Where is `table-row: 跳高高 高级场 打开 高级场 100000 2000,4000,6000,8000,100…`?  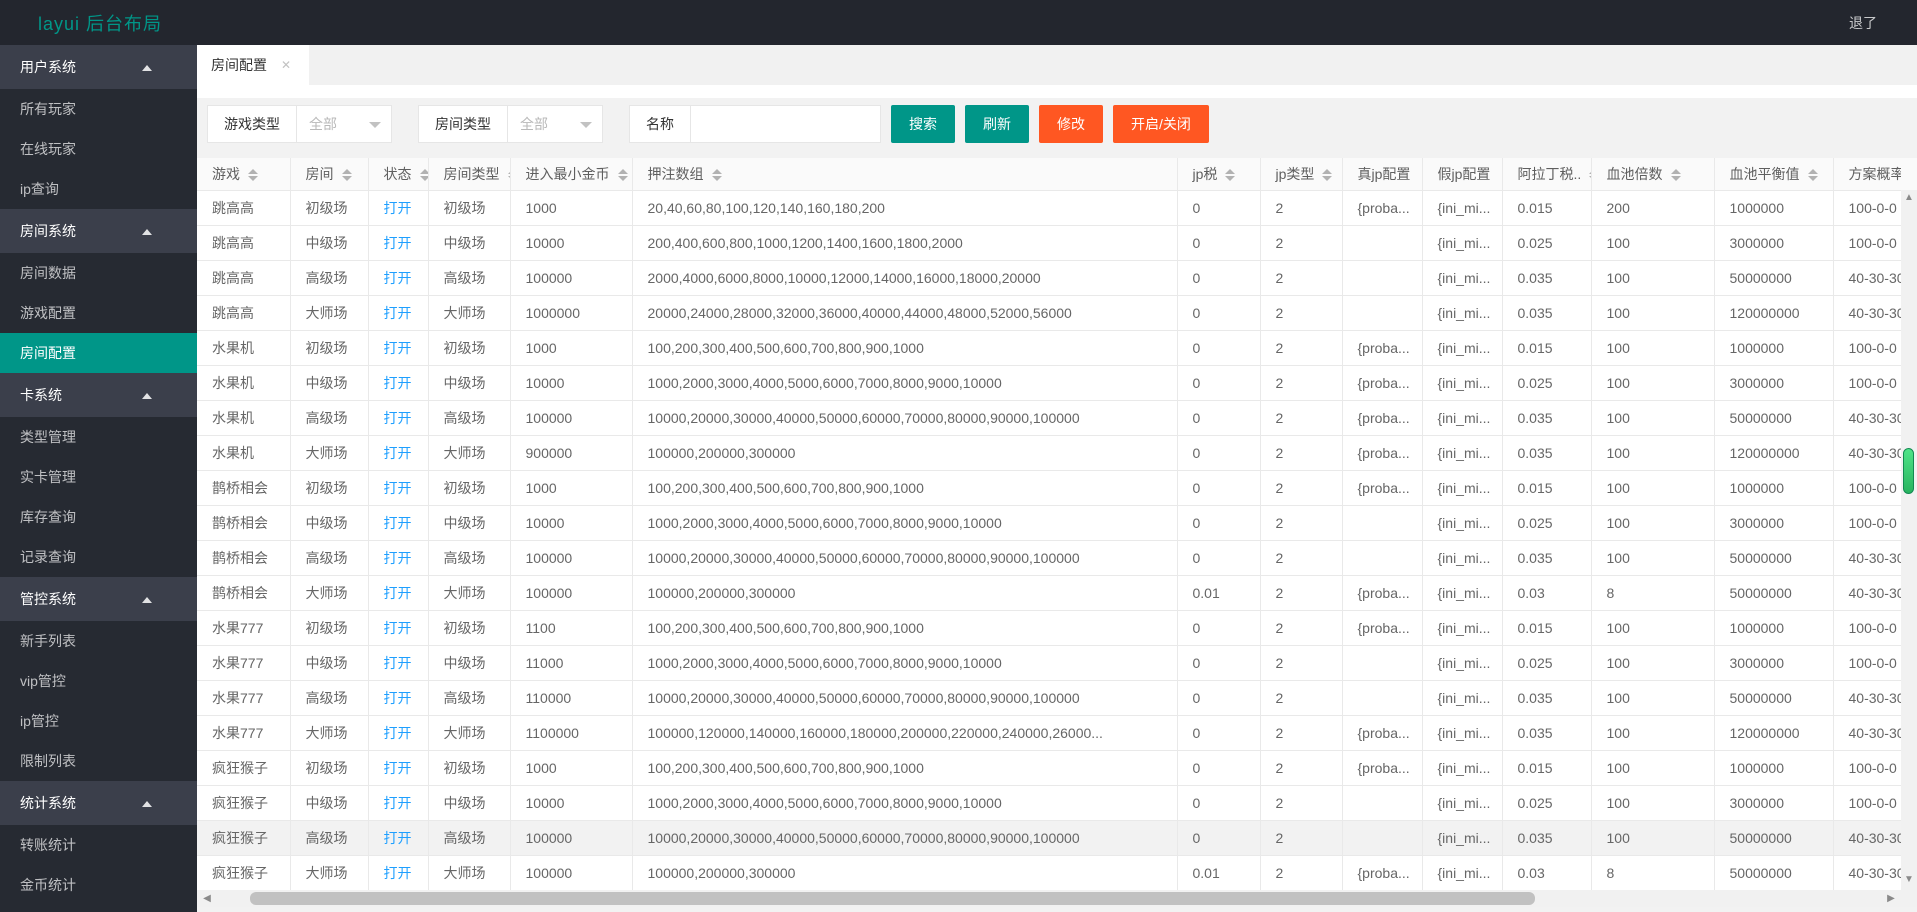
table-row: 跳高高 高级场 打开 高级场 100000 2000,4000,6000,8000,100… is located at coordinates (1049, 278).